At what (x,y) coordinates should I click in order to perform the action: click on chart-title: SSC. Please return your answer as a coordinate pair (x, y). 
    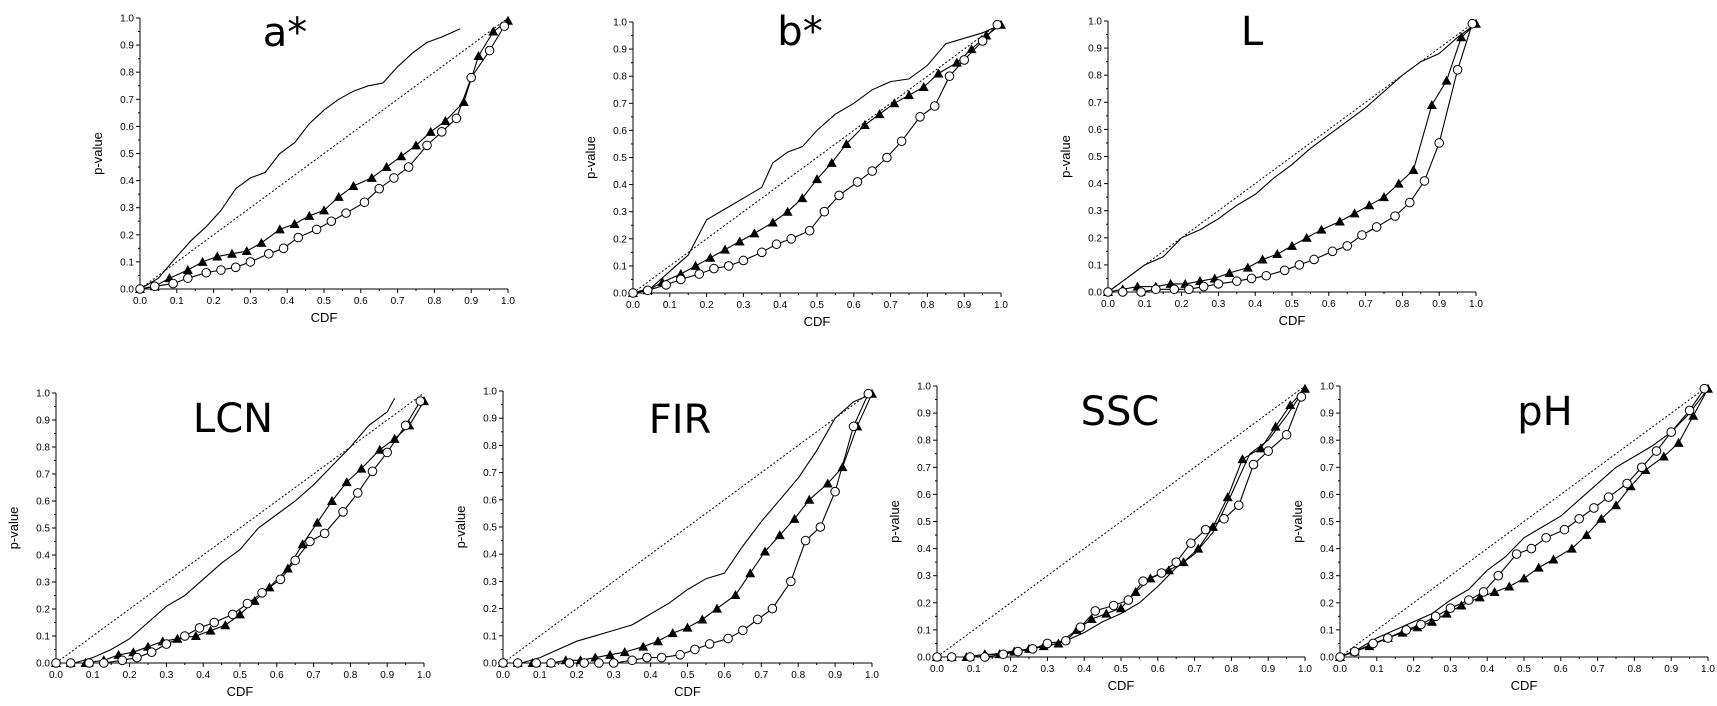
    Looking at the image, I should click on (1120, 412).